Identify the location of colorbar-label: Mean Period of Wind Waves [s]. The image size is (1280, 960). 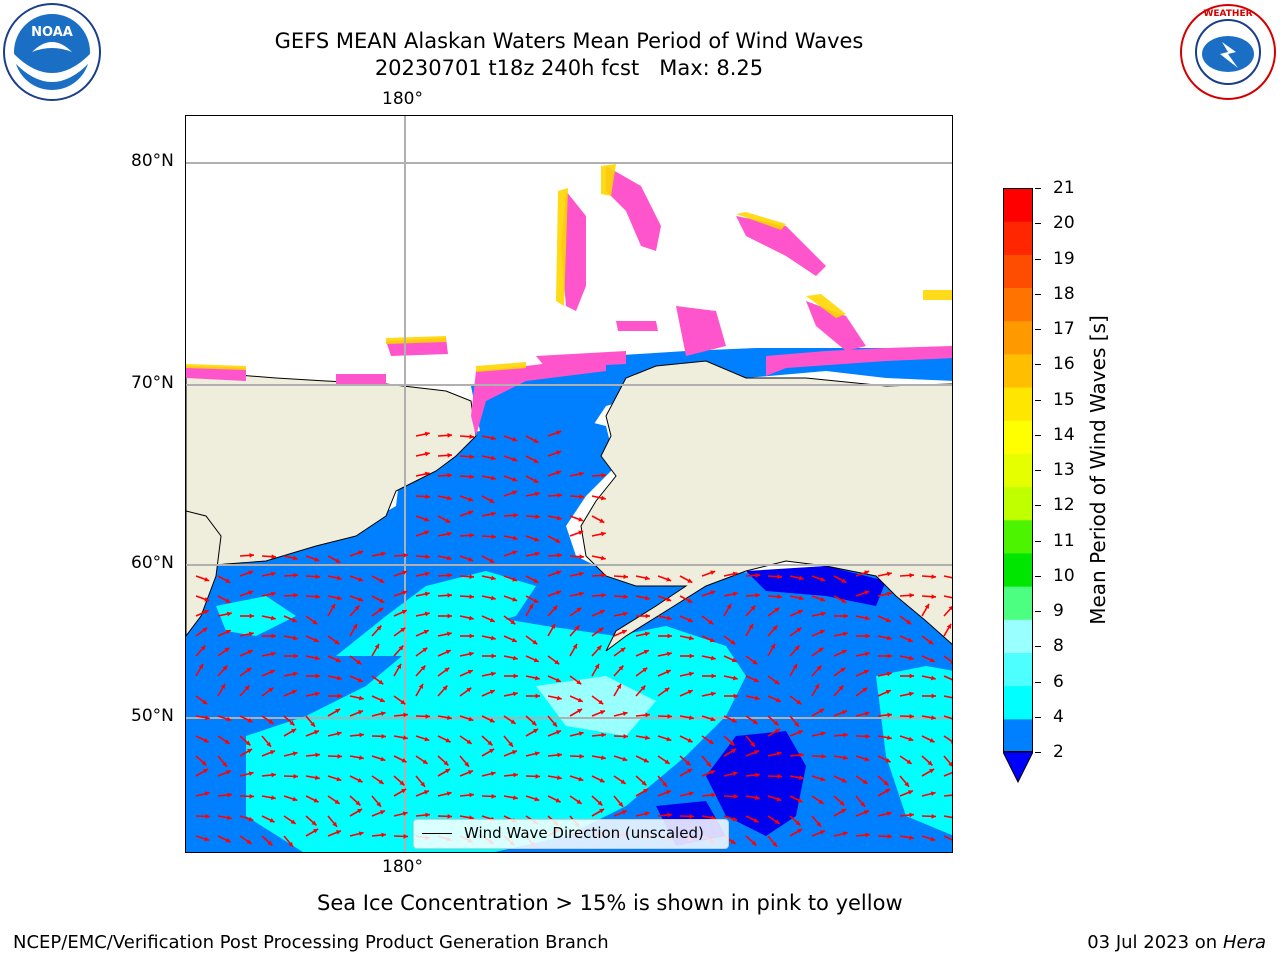
(1098, 470).